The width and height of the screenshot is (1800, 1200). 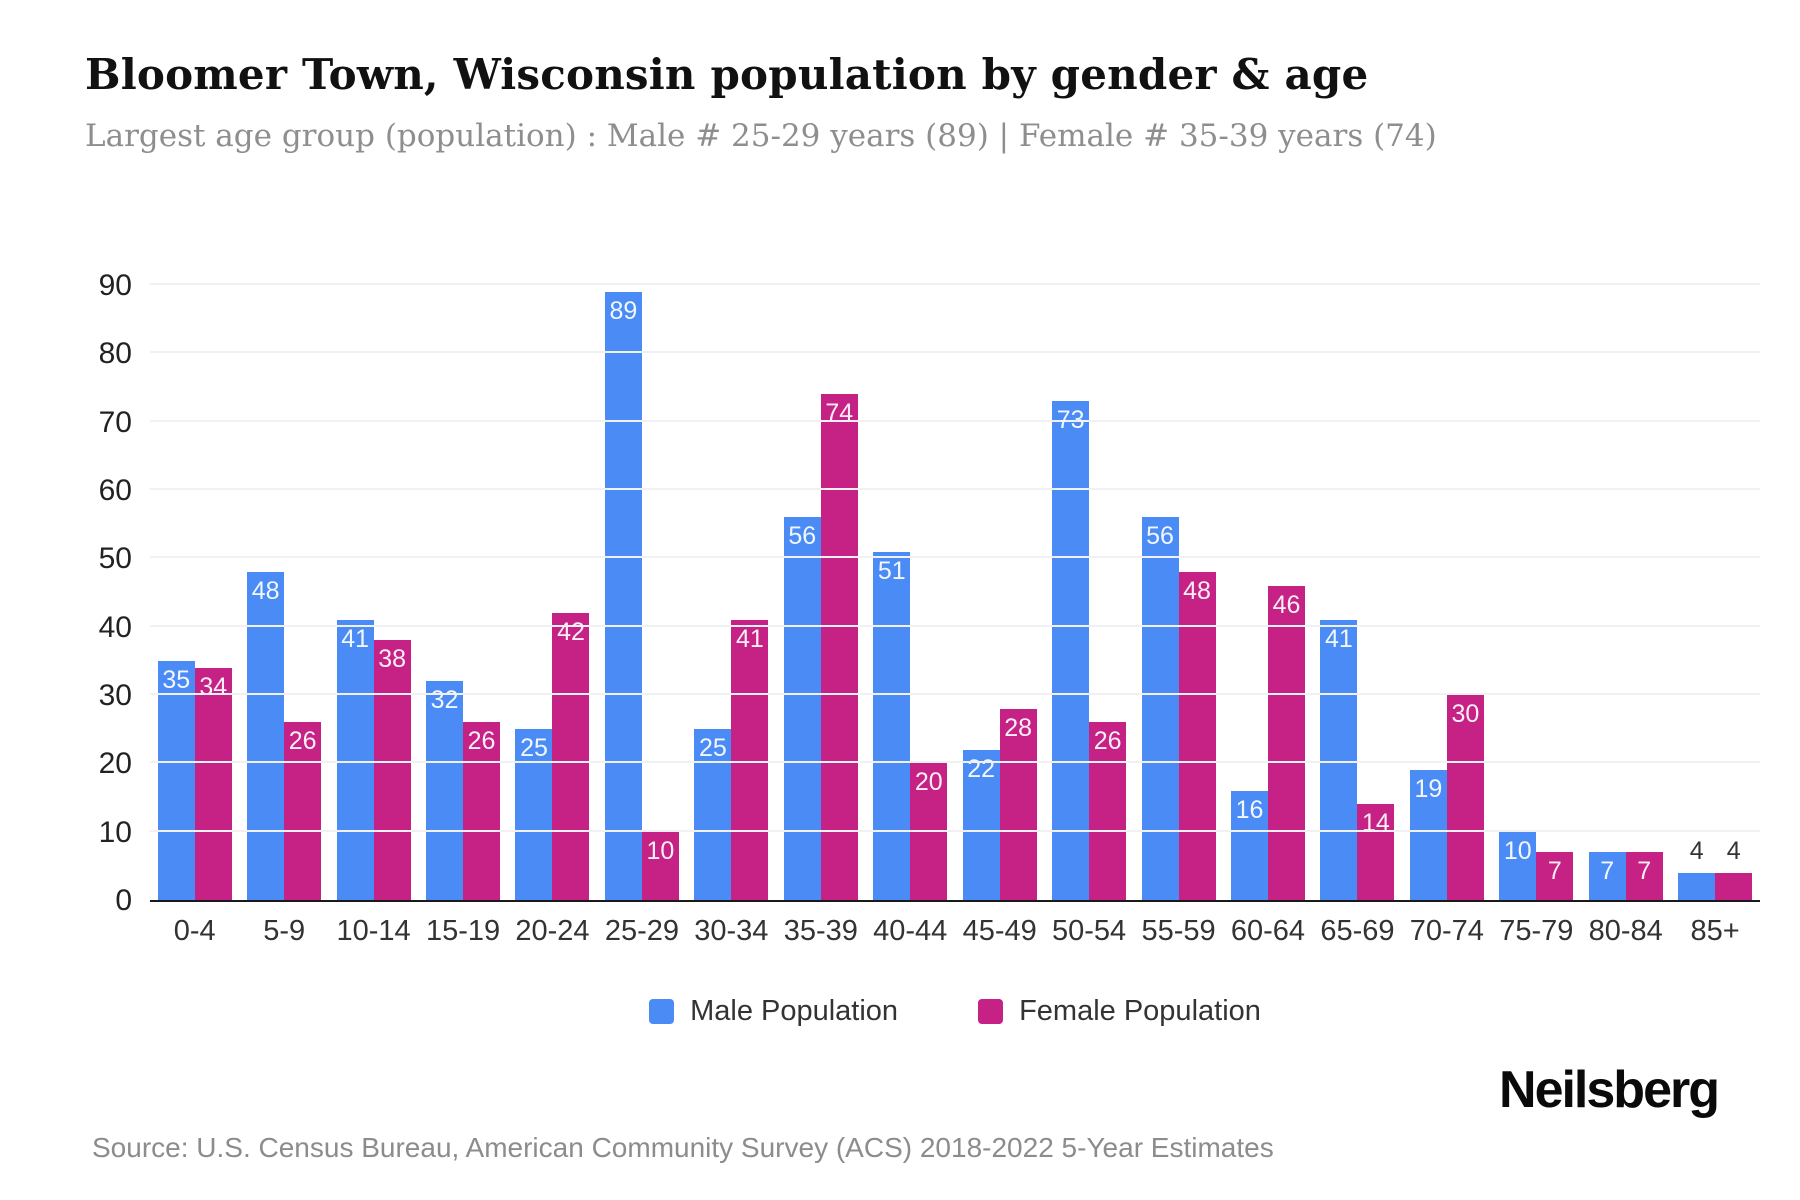 I want to click on bar-value-label: 25, so click(x=534, y=748).